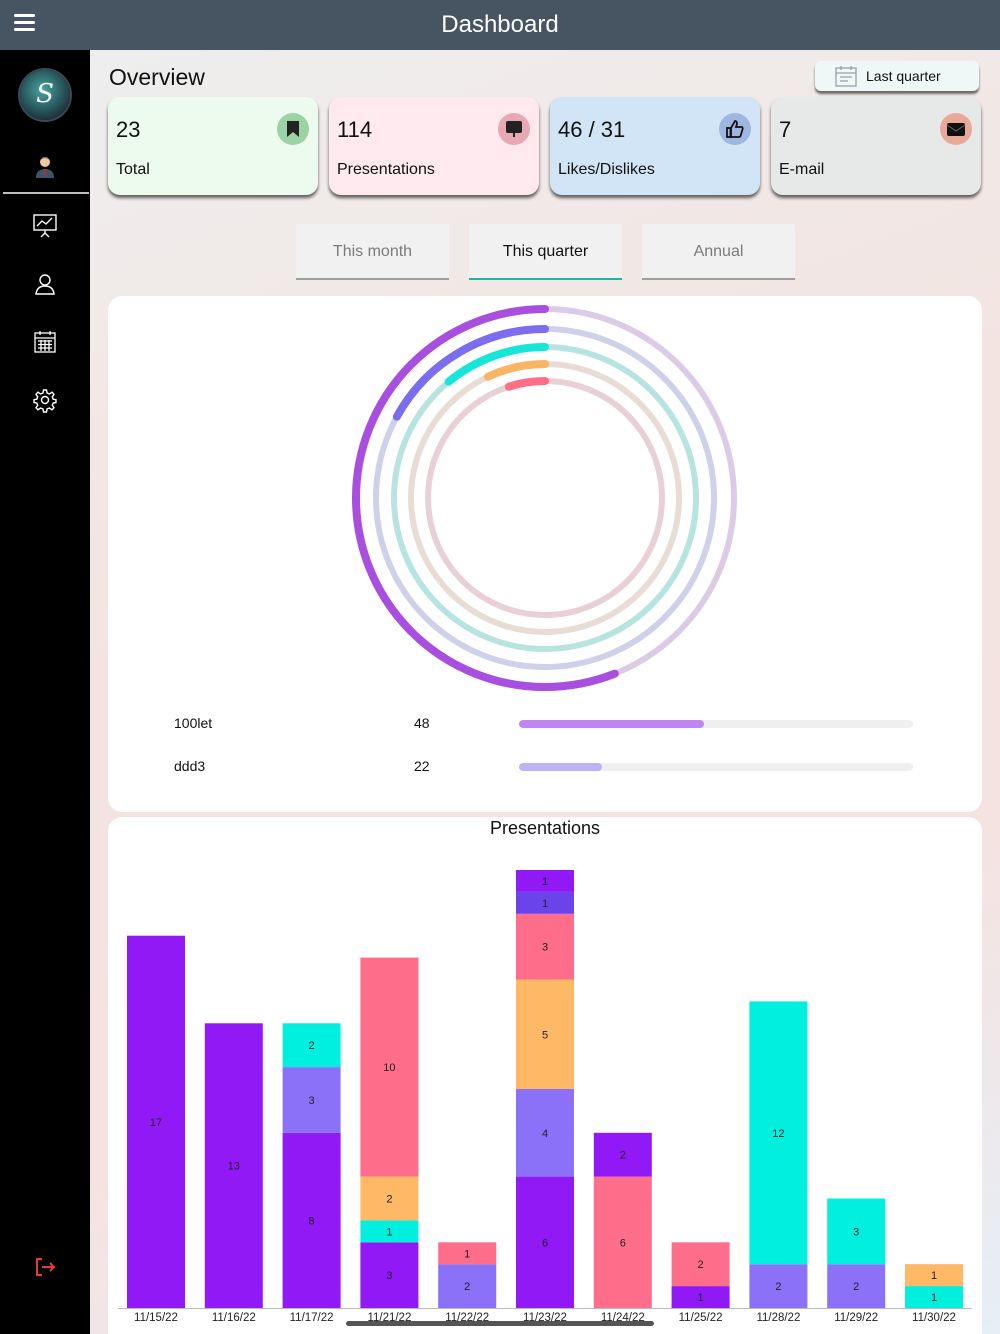 This screenshot has height=1334, width=1000. I want to click on x-tick-label: 11/28/22, so click(778, 1318).